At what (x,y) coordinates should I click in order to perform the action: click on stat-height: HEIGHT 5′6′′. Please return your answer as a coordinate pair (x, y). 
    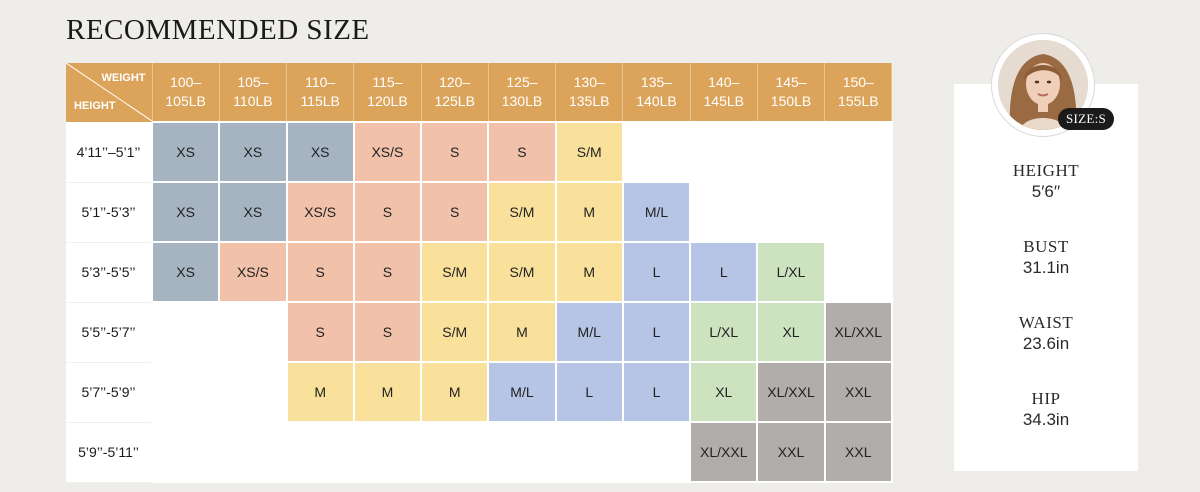
    Looking at the image, I should click on (1046, 182).